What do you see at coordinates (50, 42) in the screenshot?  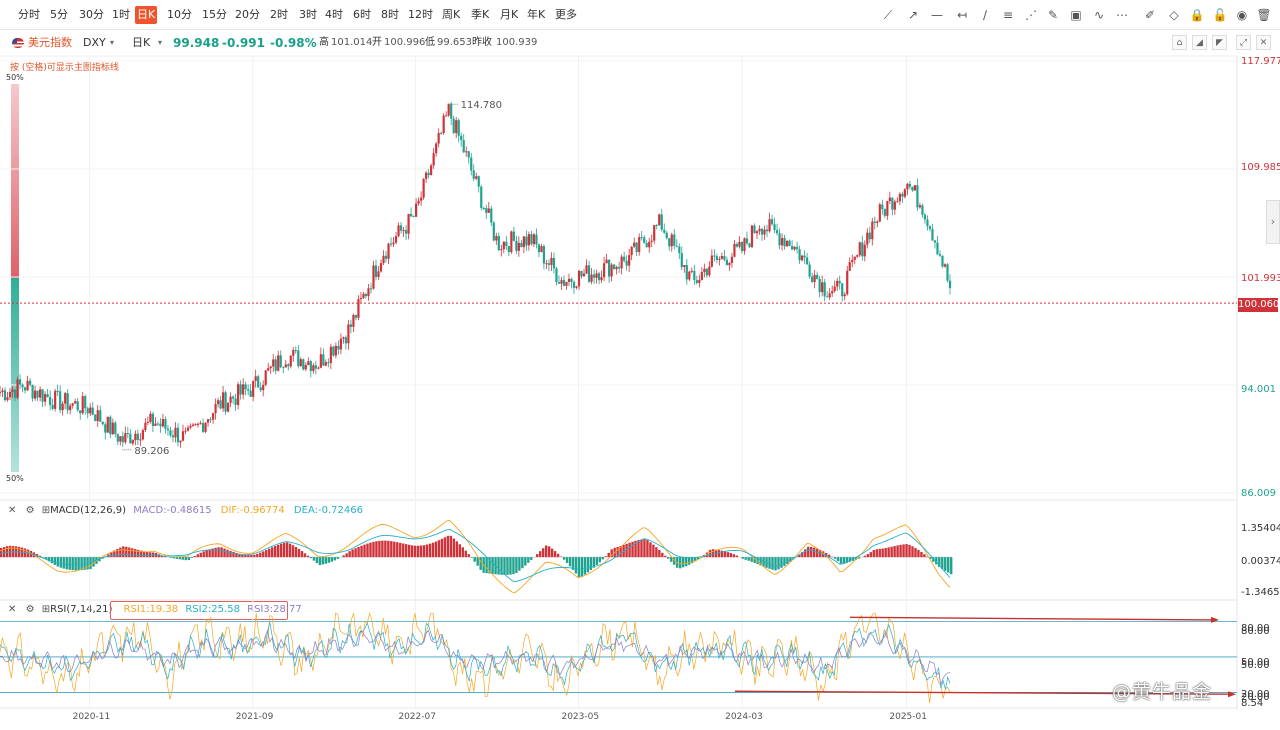 I see `symbol-name: 美元指数` at bounding box center [50, 42].